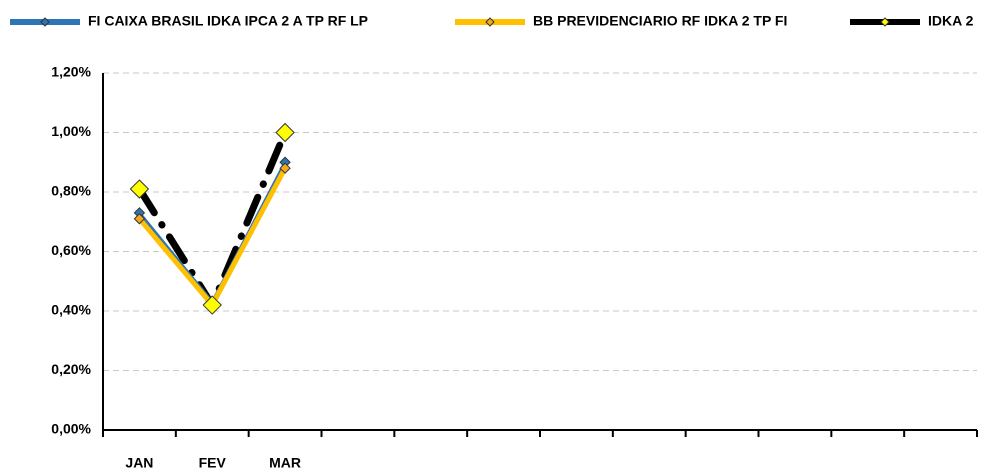  Describe the element at coordinates (71, 250) in the screenshot. I see `y-tick-label: 0,60%` at that location.